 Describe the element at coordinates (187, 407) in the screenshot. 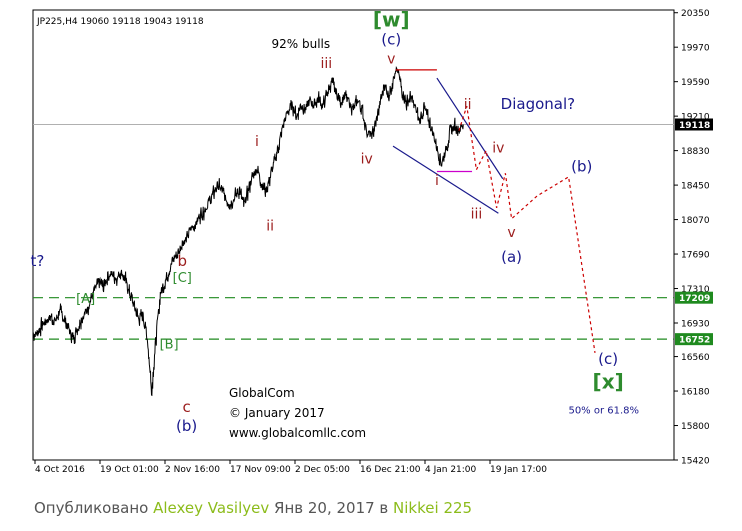

I see `wave-label: c` at that location.